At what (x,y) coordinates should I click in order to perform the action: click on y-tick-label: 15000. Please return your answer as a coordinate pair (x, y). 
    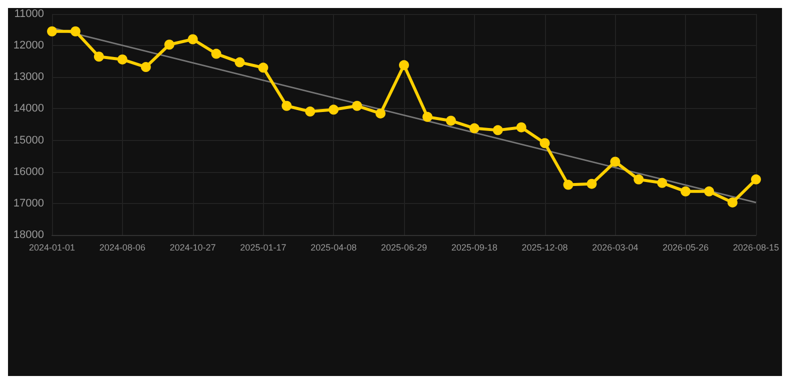
    Looking at the image, I should click on (28, 140).